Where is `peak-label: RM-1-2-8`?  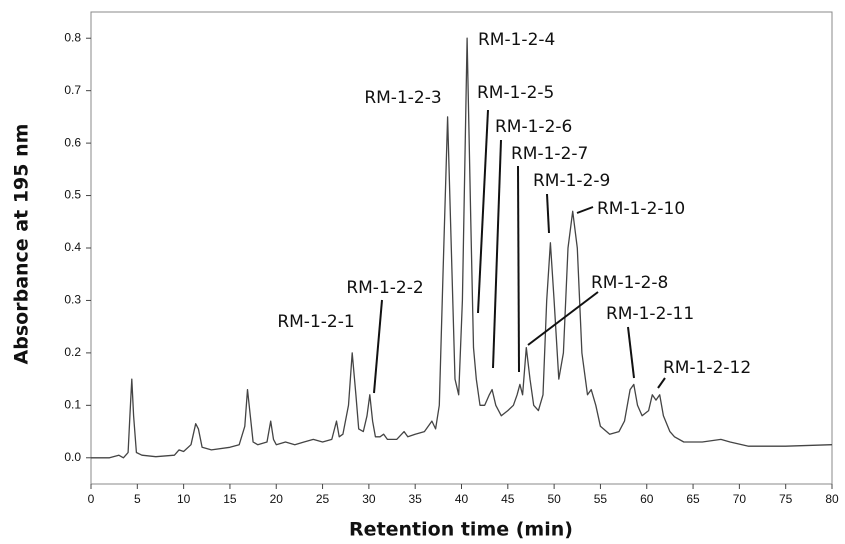
peak-label: RM-1-2-8 is located at coordinates (629, 283).